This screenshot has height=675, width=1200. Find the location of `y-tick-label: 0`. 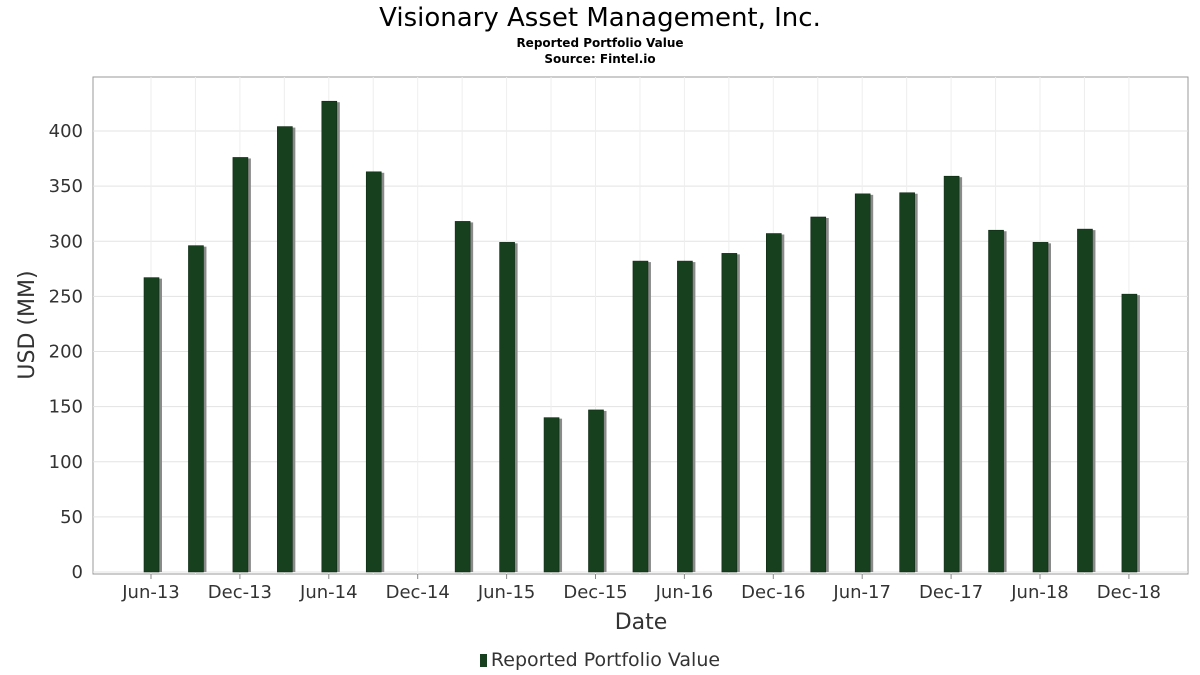

y-tick-label: 0 is located at coordinates (77, 572).